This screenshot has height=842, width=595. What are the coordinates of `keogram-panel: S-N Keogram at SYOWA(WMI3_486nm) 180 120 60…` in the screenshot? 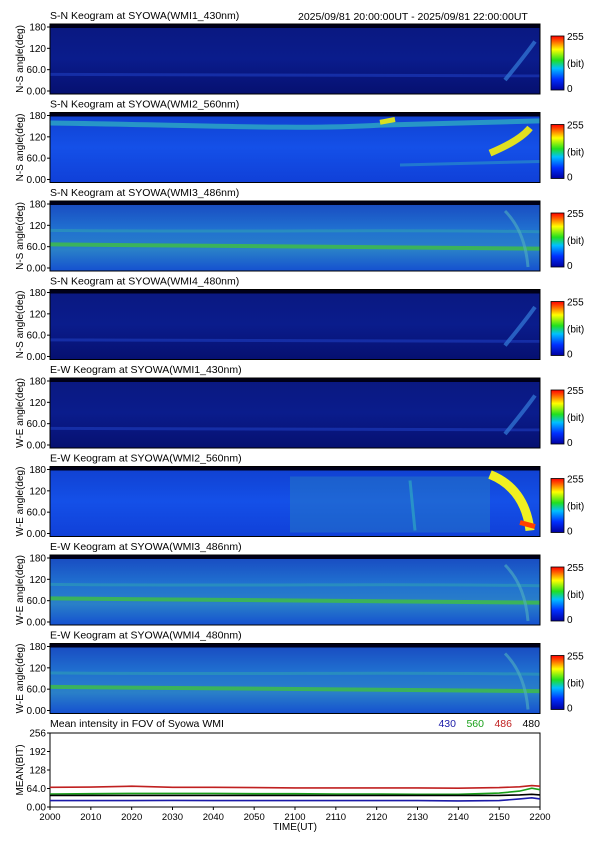 It's located at (299, 231).